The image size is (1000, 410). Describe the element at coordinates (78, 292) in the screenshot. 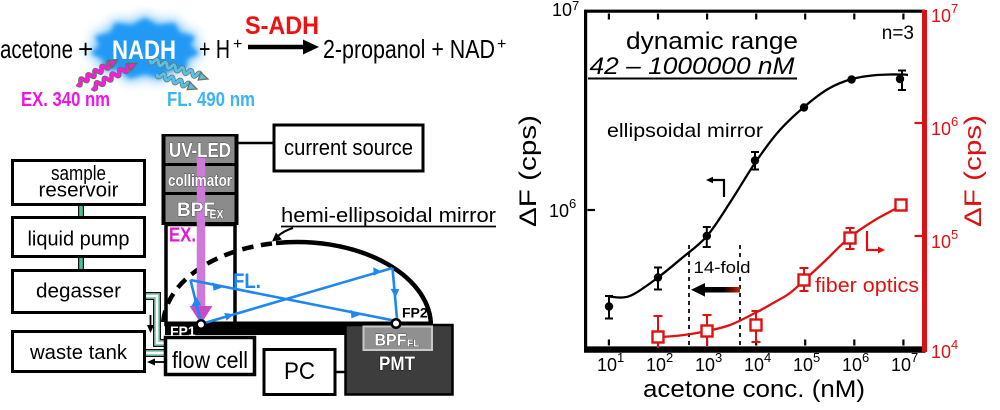

I see `svg-text: degasser` at that location.